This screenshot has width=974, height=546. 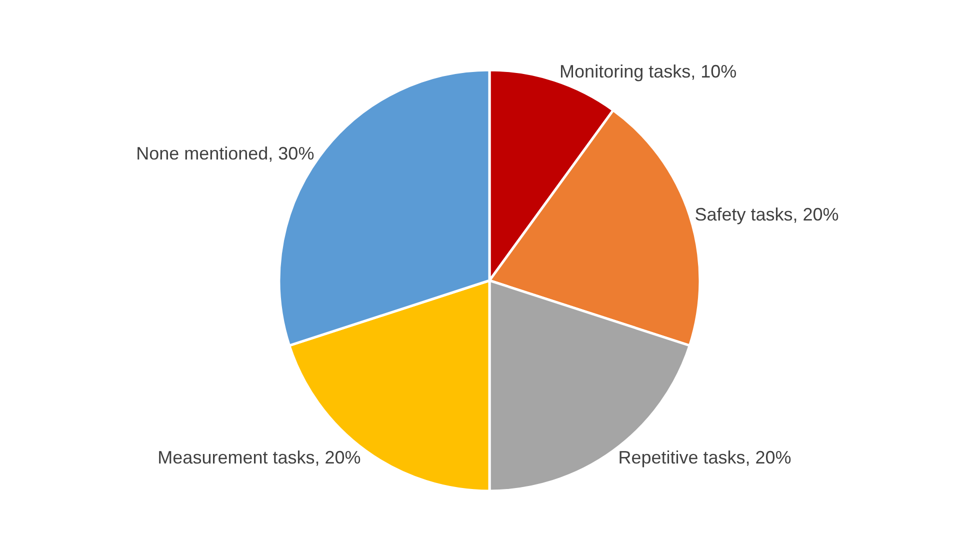 I want to click on slice-label: Measurement tasks, 20%, so click(x=259, y=457).